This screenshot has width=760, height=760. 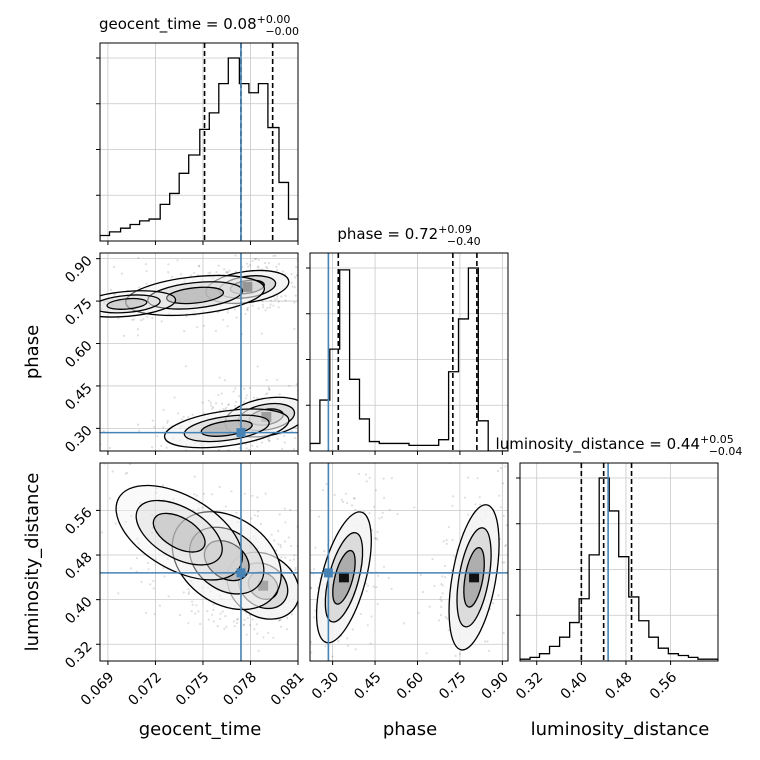 What do you see at coordinates (408, 235) in the screenshot?
I see `panel-title-phase: phase = 0.72+0.09 −0.40` at bounding box center [408, 235].